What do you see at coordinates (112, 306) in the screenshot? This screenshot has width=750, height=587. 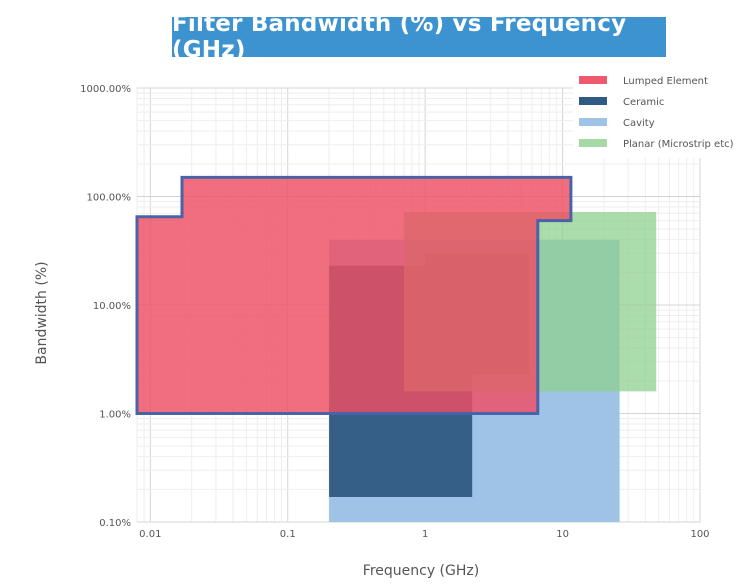 I see `y-tick-label: 10.00%` at bounding box center [112, 306].